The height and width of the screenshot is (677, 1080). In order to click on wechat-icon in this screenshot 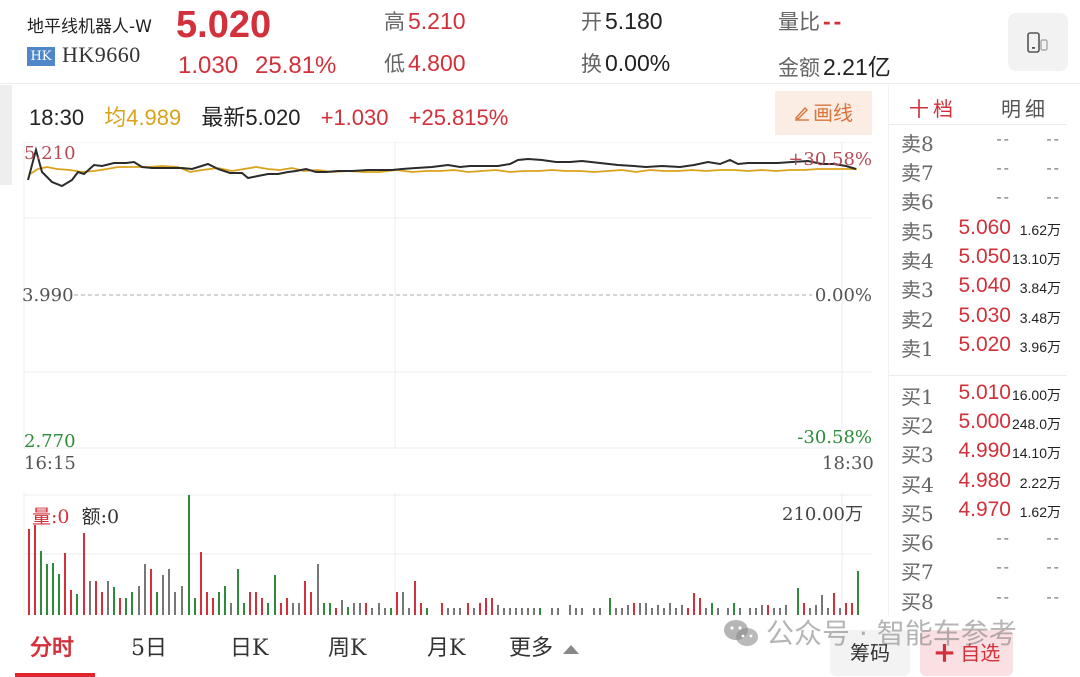, I will do `click(741, 633)`.